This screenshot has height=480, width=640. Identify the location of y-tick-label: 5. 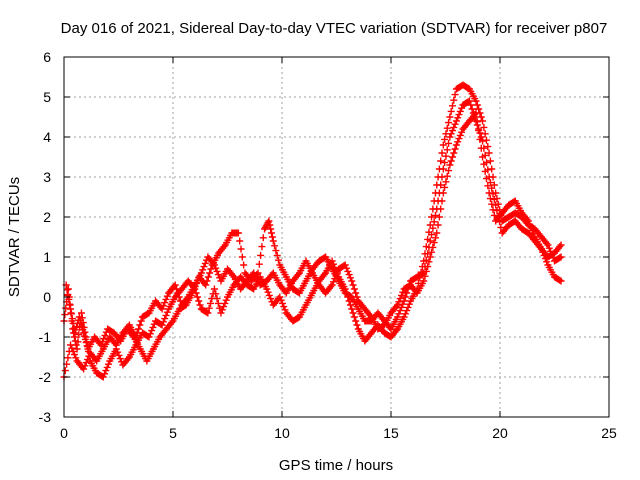
(47, 97).